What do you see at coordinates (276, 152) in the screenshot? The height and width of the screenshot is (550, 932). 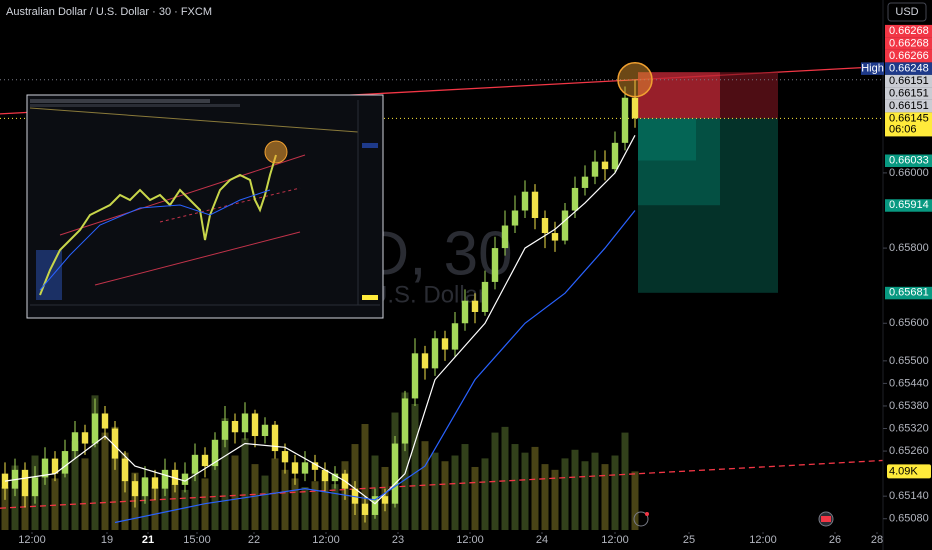 I see `inset-circle` at bounding box center [276, 152].